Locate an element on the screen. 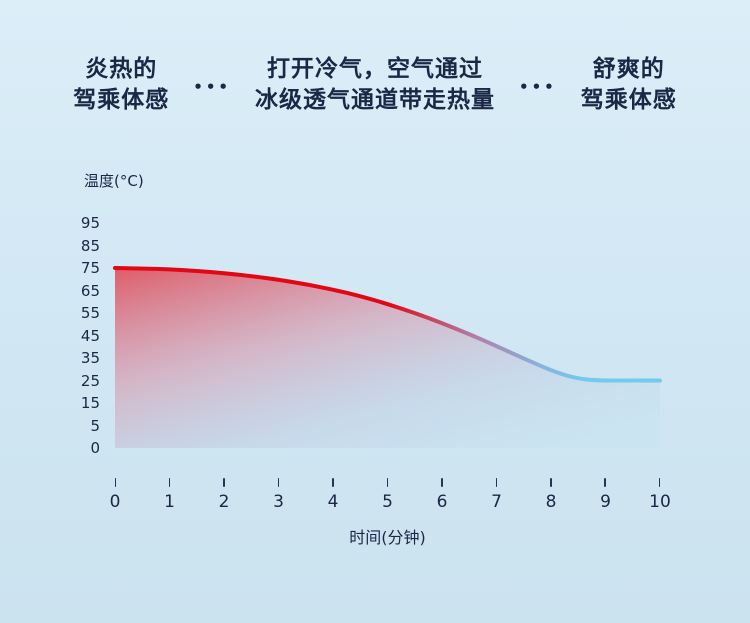  x-axis-tick-labels: 0 1 2 3 4 5 6 7 8 9 10 is located at coordinates (387, 502).